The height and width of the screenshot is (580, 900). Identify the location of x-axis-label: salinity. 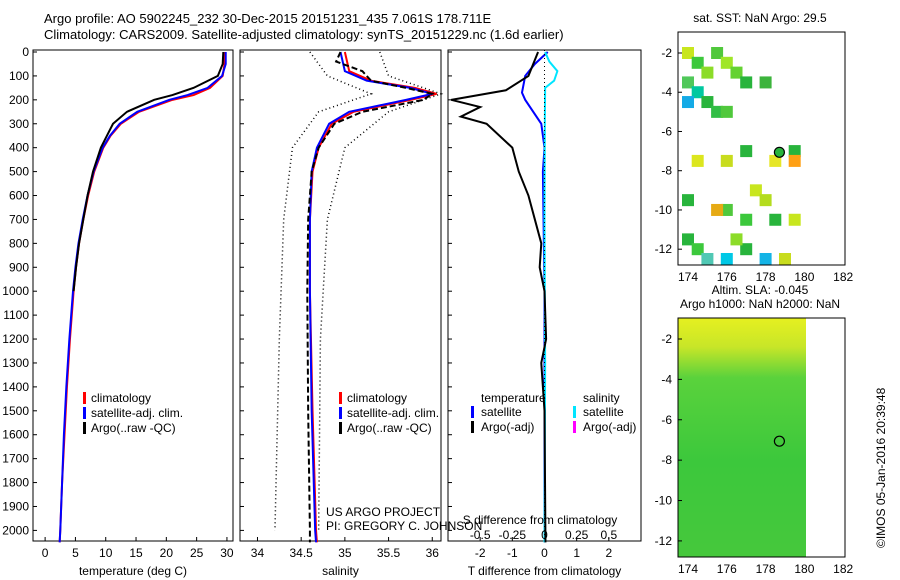
(340, 571).